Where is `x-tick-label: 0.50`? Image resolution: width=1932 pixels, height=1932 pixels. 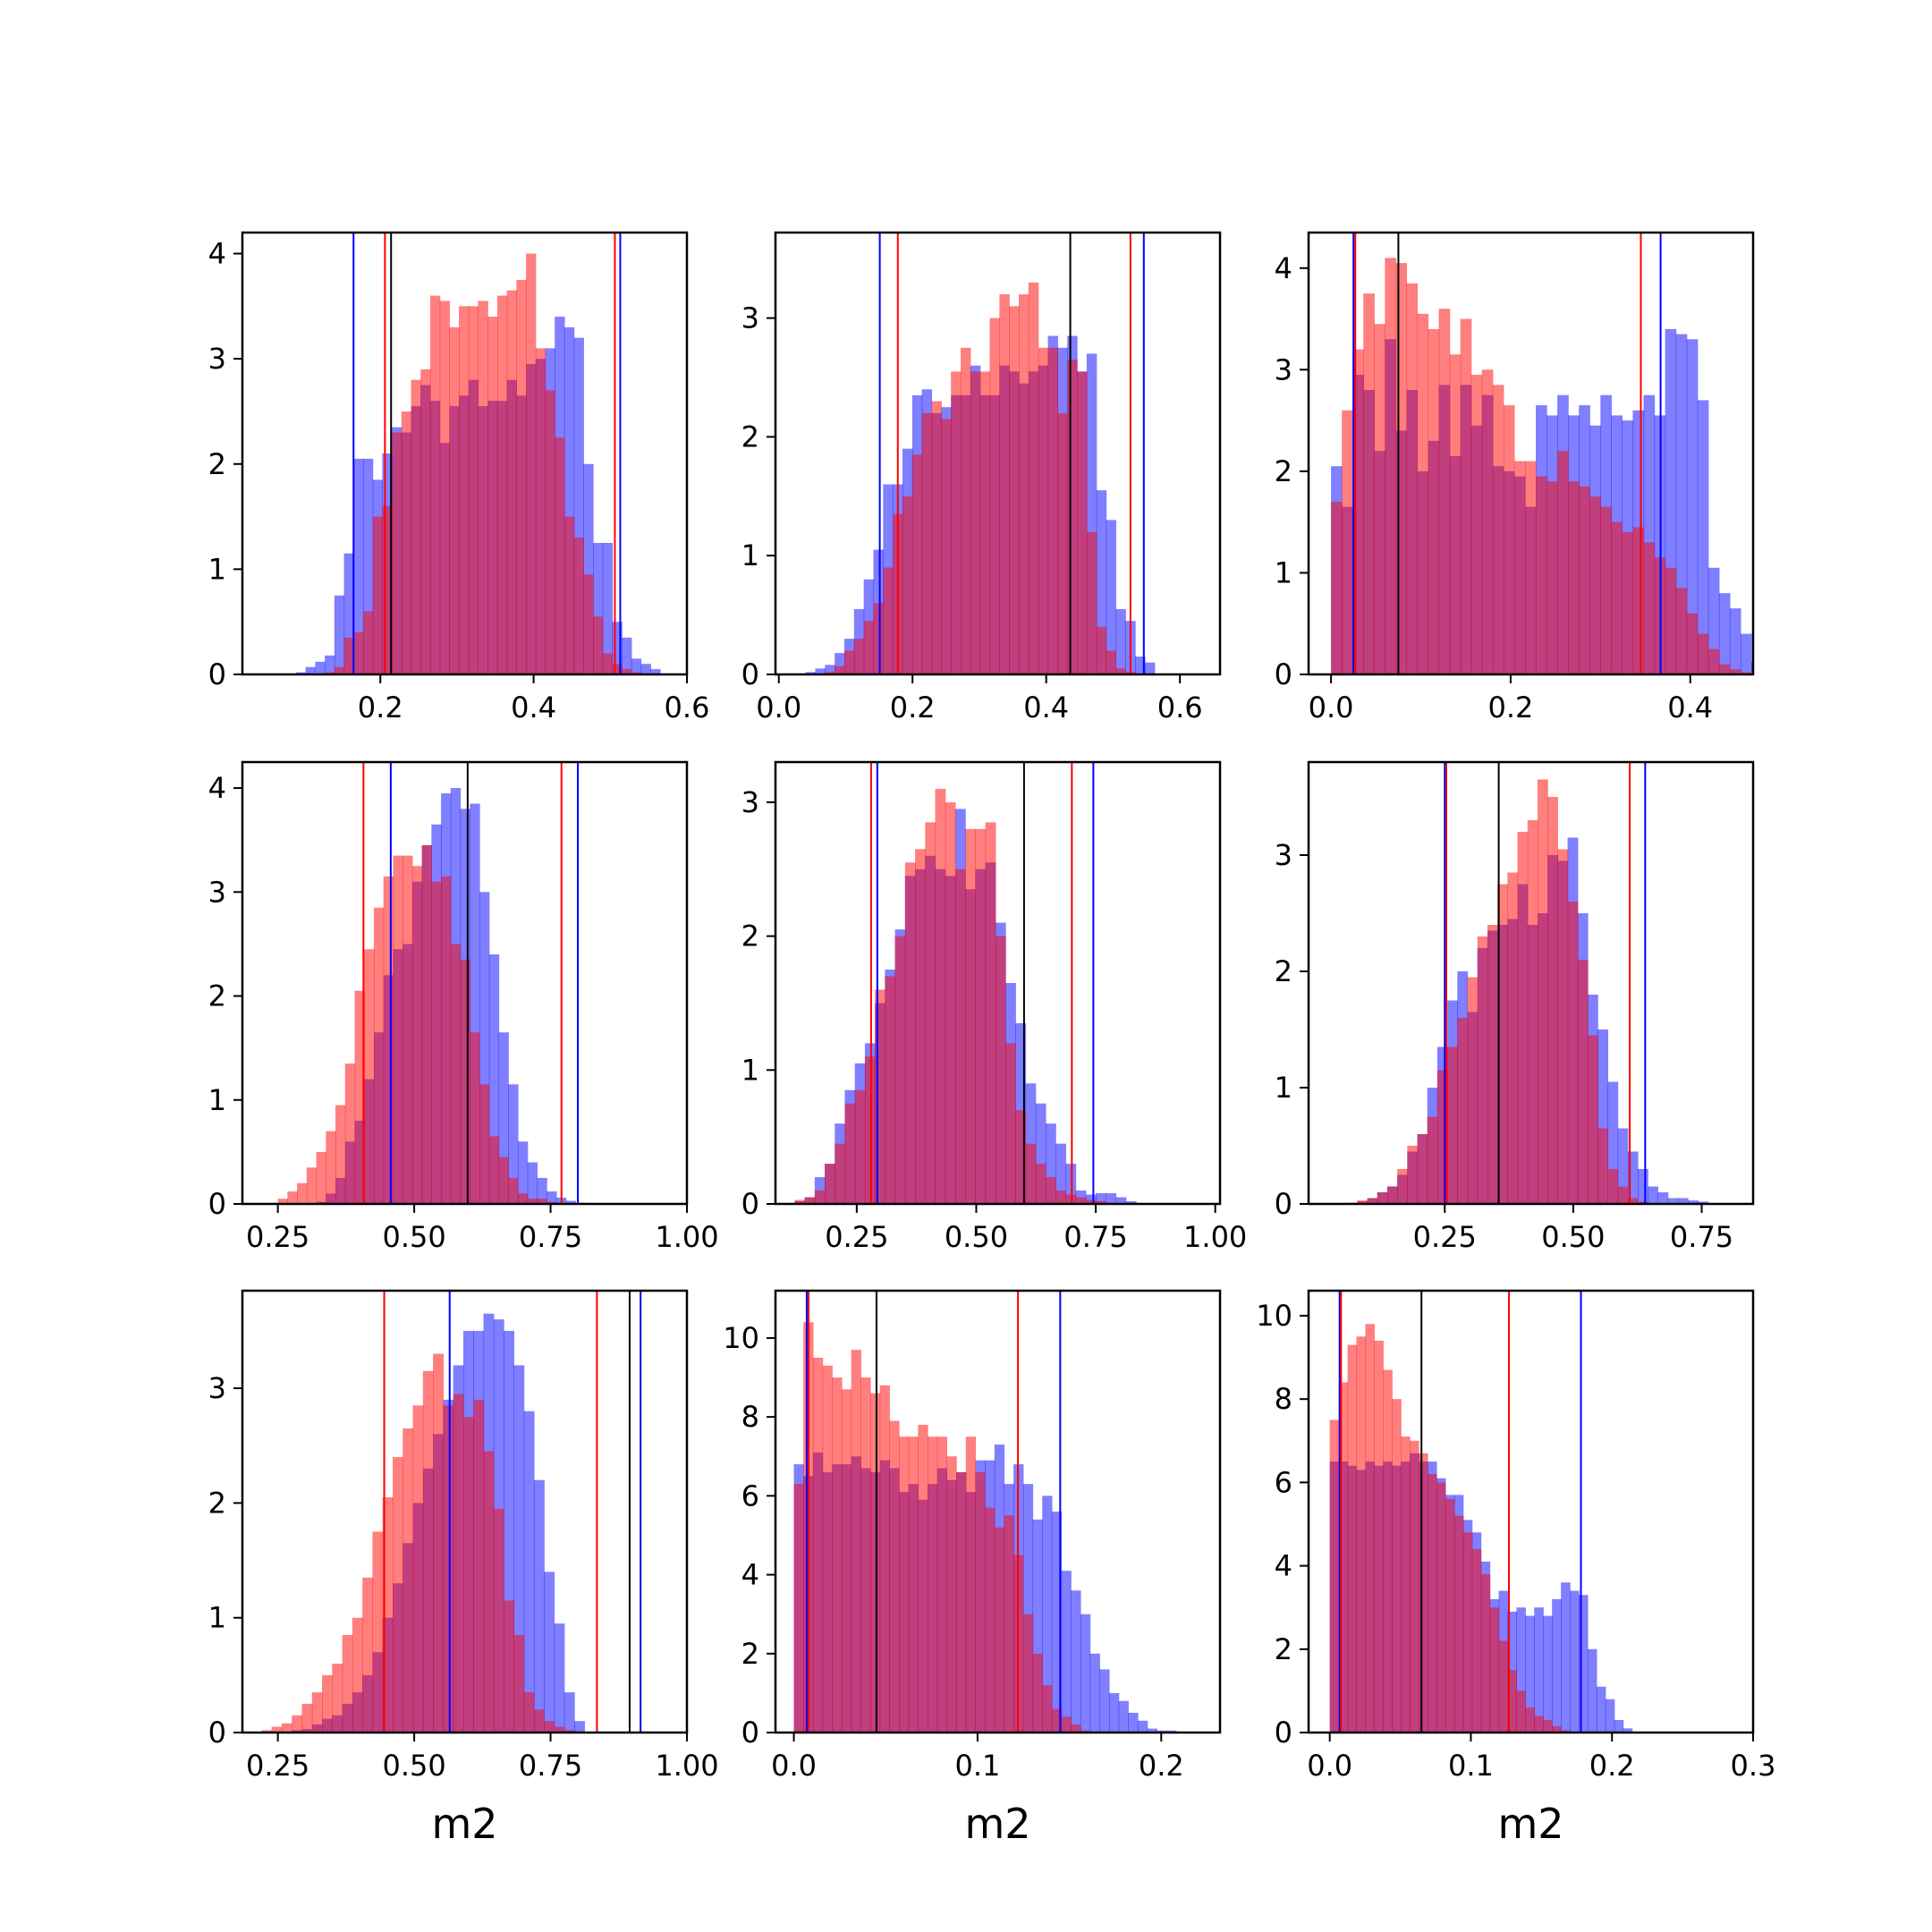 x-tick-label: 0.50 is located at coordinates (413, 1766).